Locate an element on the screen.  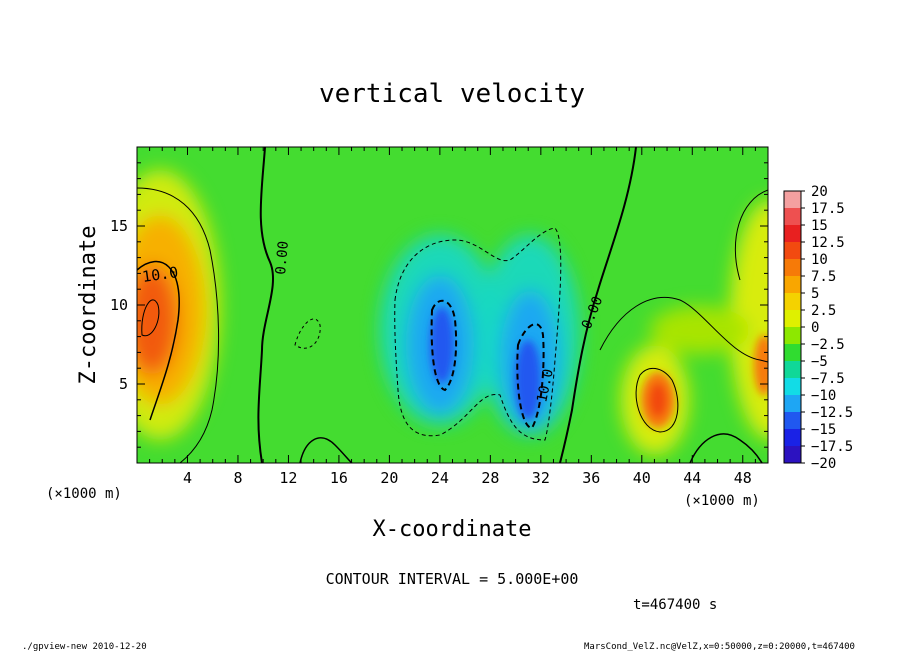
x-tick-label: 28 is located at coordinates (490, 478).